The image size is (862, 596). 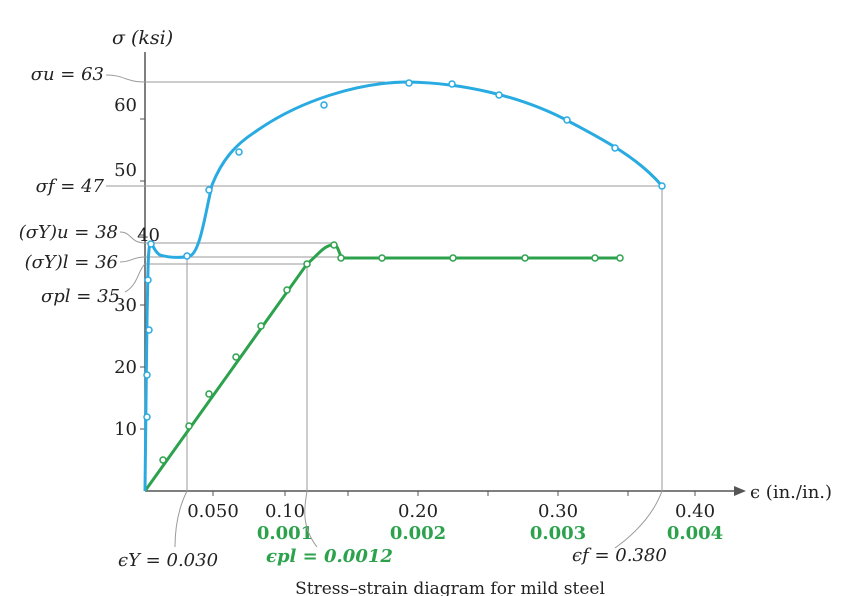 What do you see at coordinates (213, 511) in the screenshot?
I see `x-tick-label: 0.050` at bounding box center [213, 511].